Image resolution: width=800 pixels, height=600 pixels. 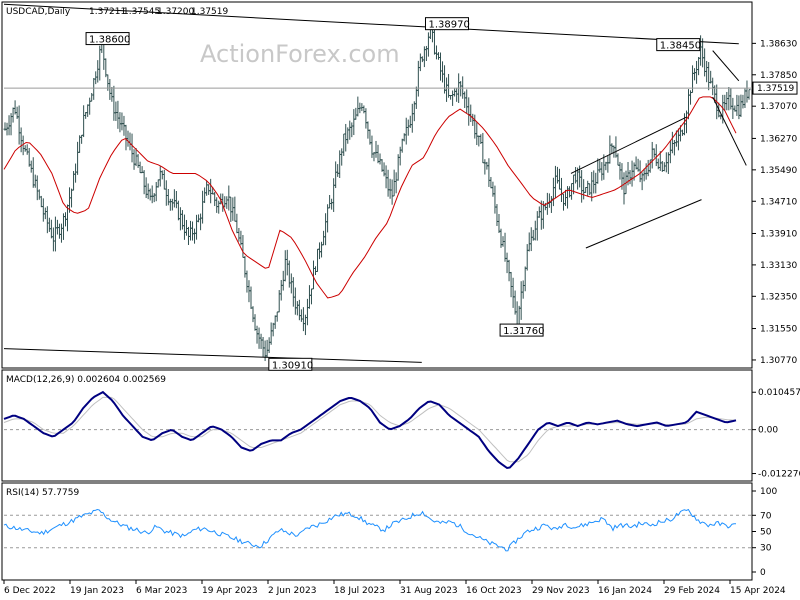 I want to click on date-axis-label: 29 Nov 2023, so click(x=561, y=591).